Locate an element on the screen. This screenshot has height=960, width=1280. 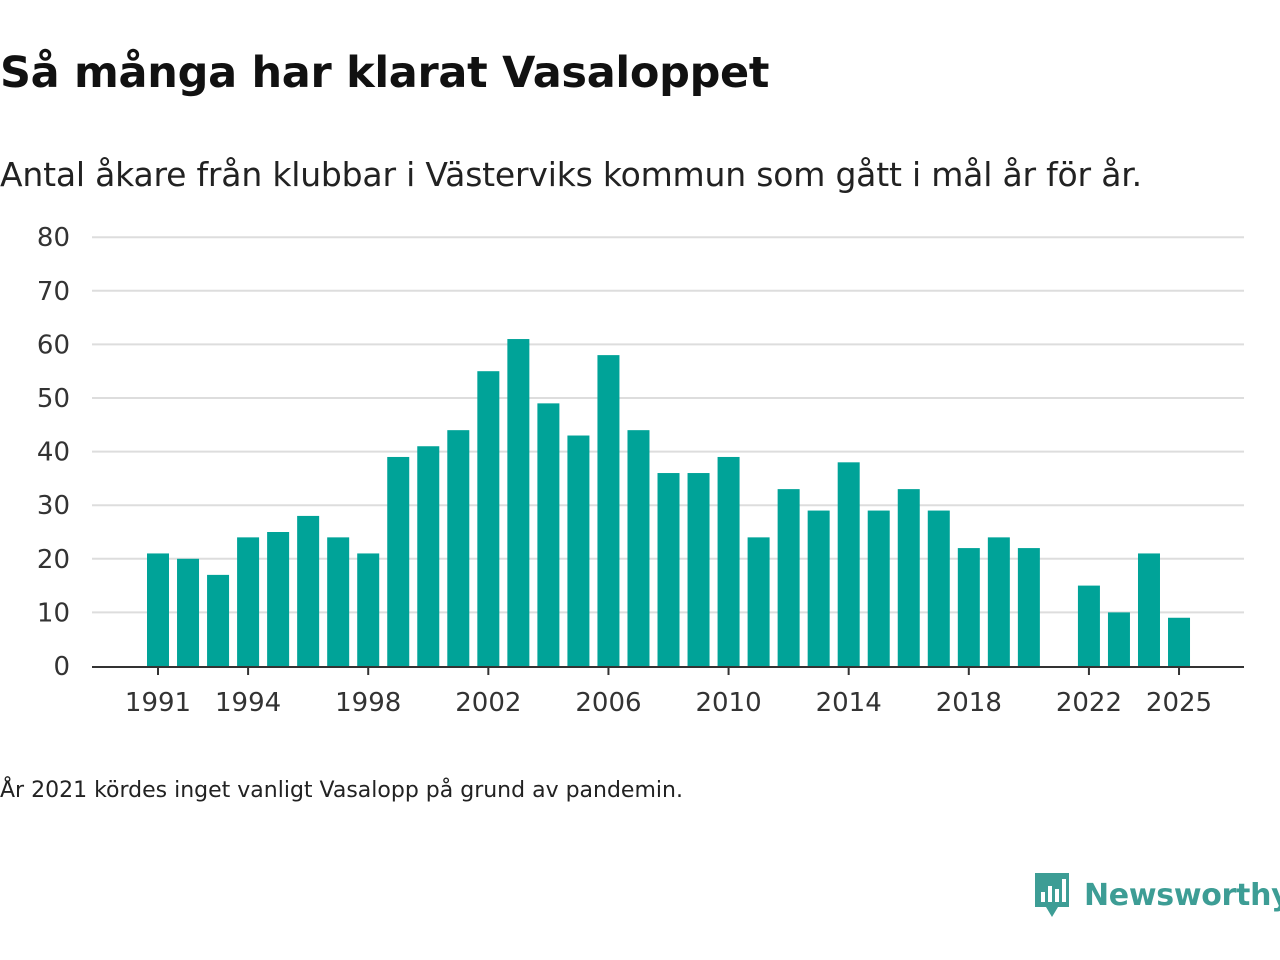
bar-2008: 2008: 36 is located at coordinates (668, 569).